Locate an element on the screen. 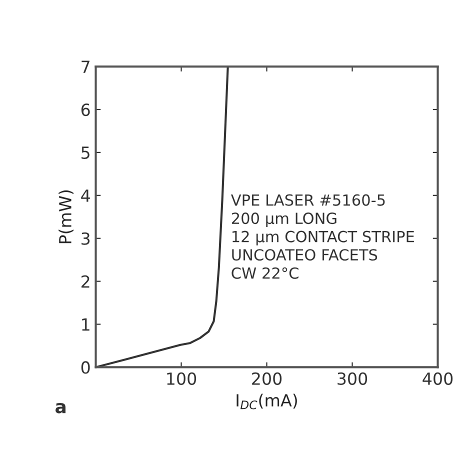 Image resolution: width=456 pixels, height=459 pixels. y-axis-title: P(mW) is located at coordinates (66, 217).